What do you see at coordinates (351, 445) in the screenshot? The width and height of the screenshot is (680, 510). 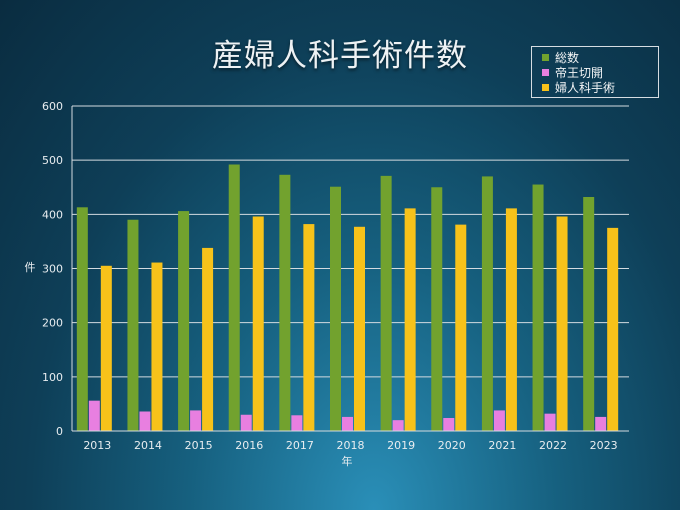 I see `x-tick-label-2018: 2018` at bounding box center [351, 445].